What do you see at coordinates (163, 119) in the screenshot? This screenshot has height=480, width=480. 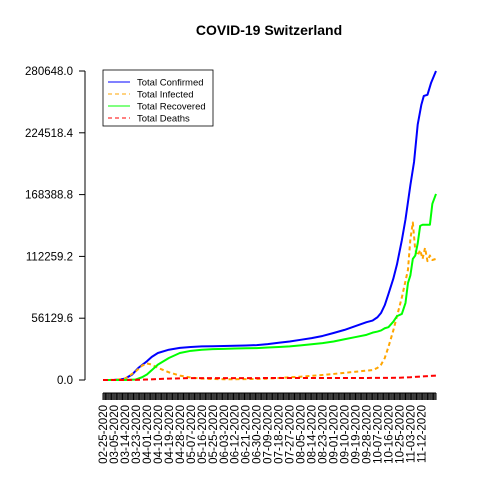 I see `legend-label-4: Total Deaths` at bounding box center [163, 119].